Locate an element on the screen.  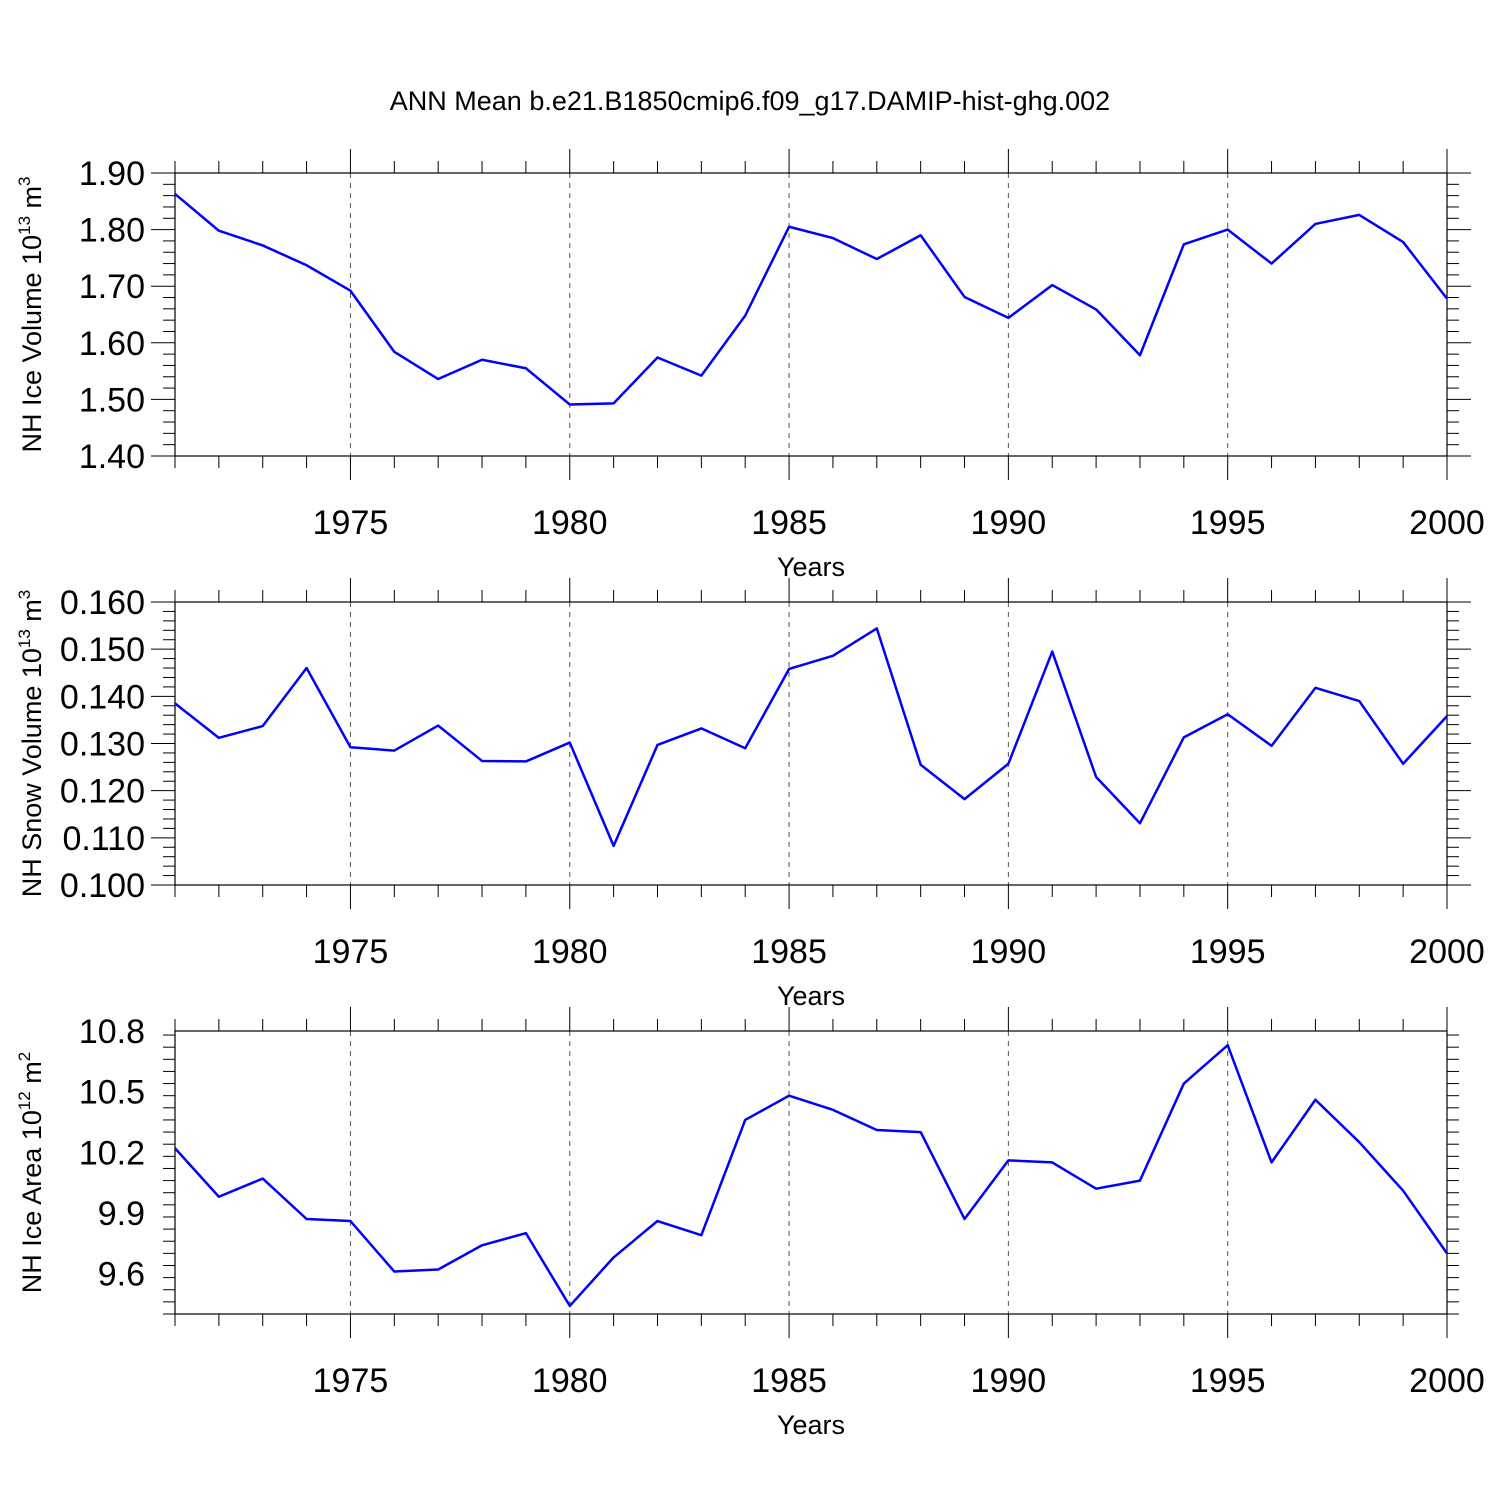
y-tick-label: 0.110 is located at coordinates (103, 839).